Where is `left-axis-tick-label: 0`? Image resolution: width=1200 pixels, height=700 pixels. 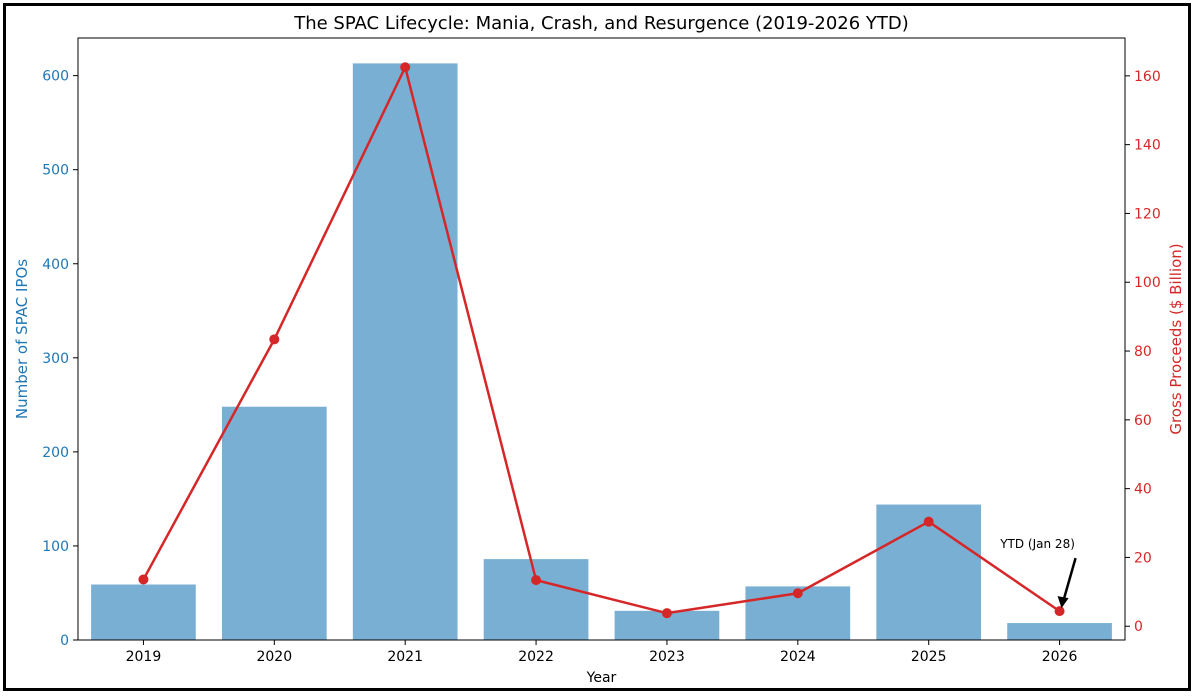
left-axis-tick-label: 0 is located at coordinates (64, 641).